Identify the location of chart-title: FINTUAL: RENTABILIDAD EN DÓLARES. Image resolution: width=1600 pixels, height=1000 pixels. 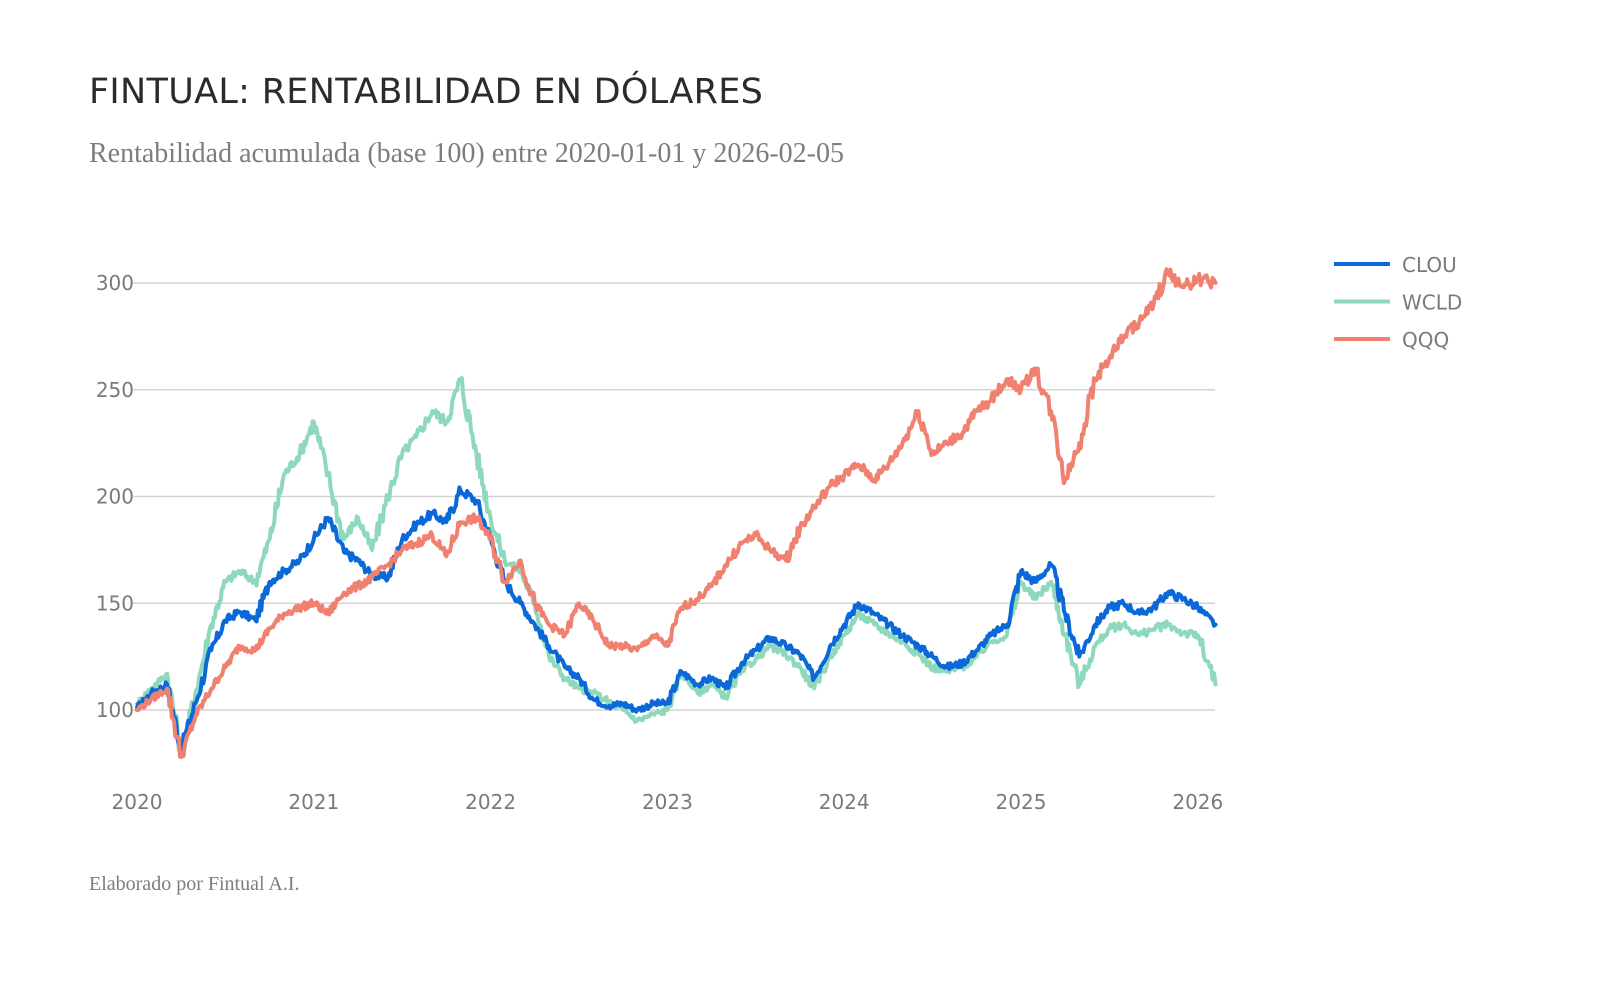
(426, 92).